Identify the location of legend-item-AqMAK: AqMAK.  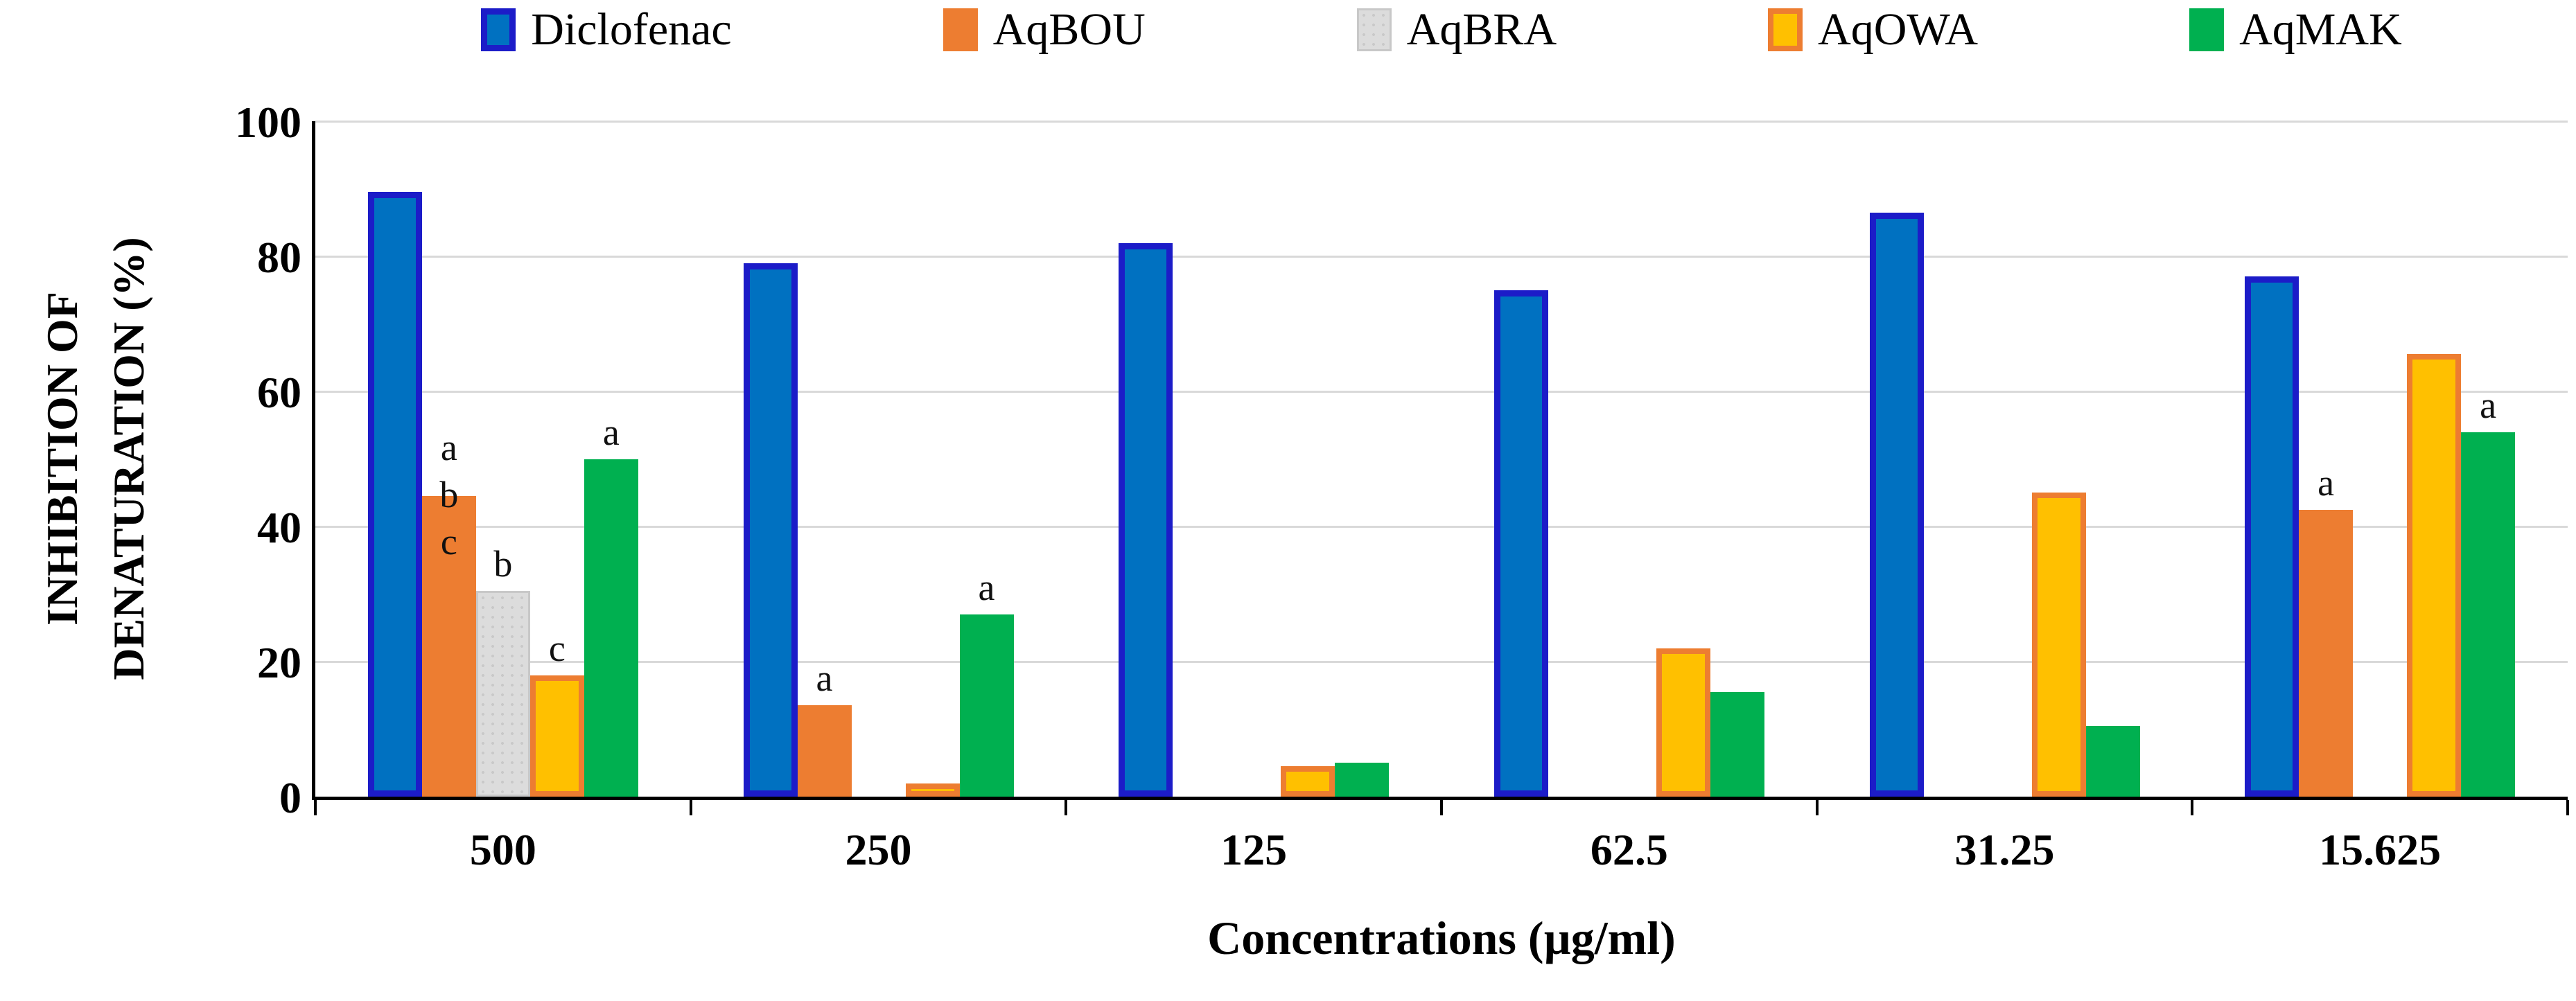
(2295, 30).